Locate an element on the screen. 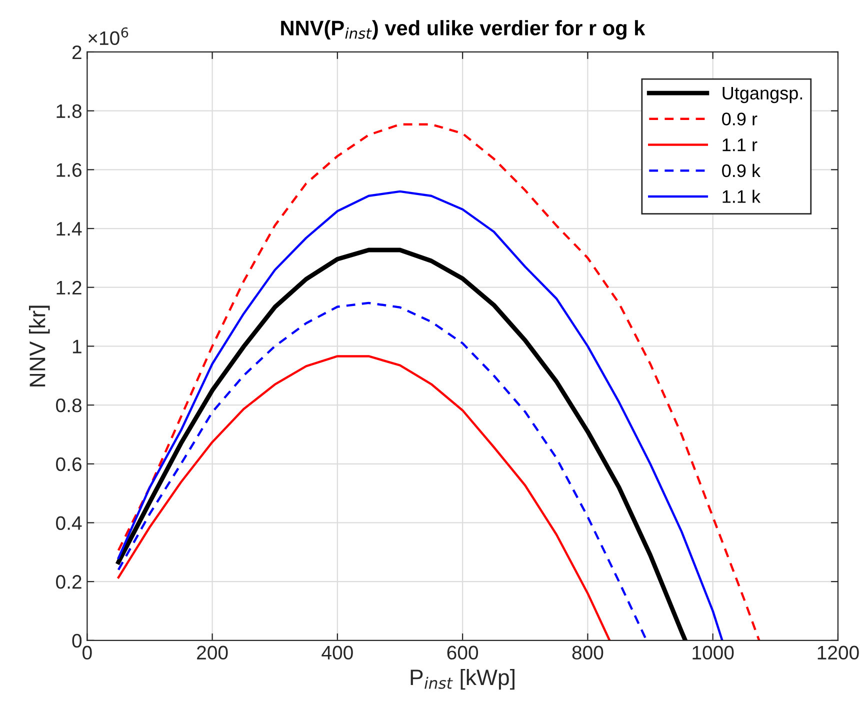  y-tick-label: 0 is located at coordinates (77, 641).